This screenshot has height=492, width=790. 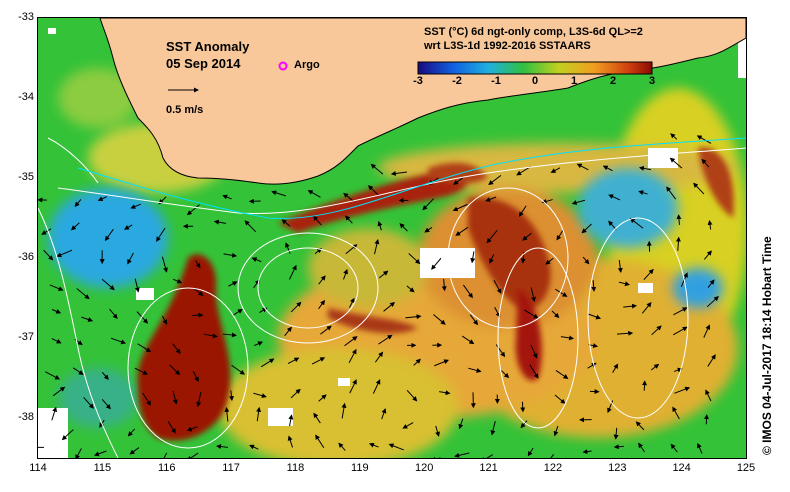 I want to click on argo-marker-icon, so click(x=283, y=66).